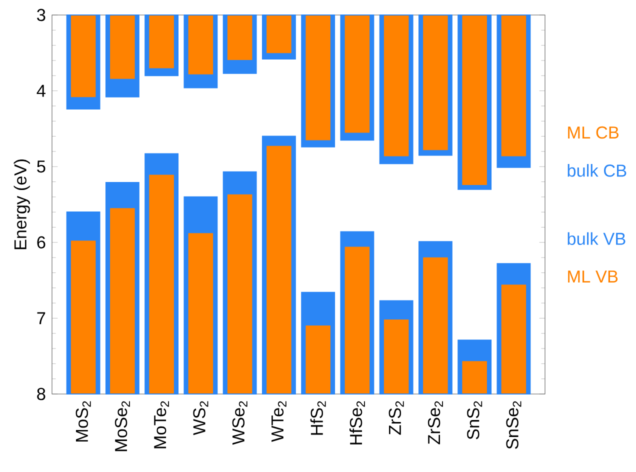  What do you see at coordinates (41, 242) in the screenshot?
I see `y-tick-label: 6` at bounding box center [41, 242].